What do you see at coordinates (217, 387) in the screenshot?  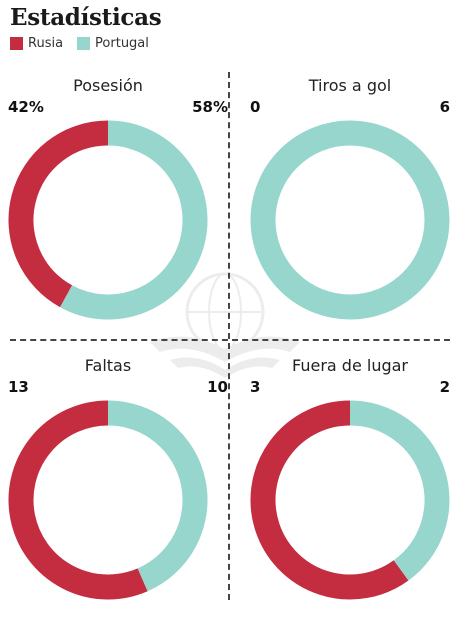 I see `value-portugal-faltas: 10` at bounding box center [217, 387].